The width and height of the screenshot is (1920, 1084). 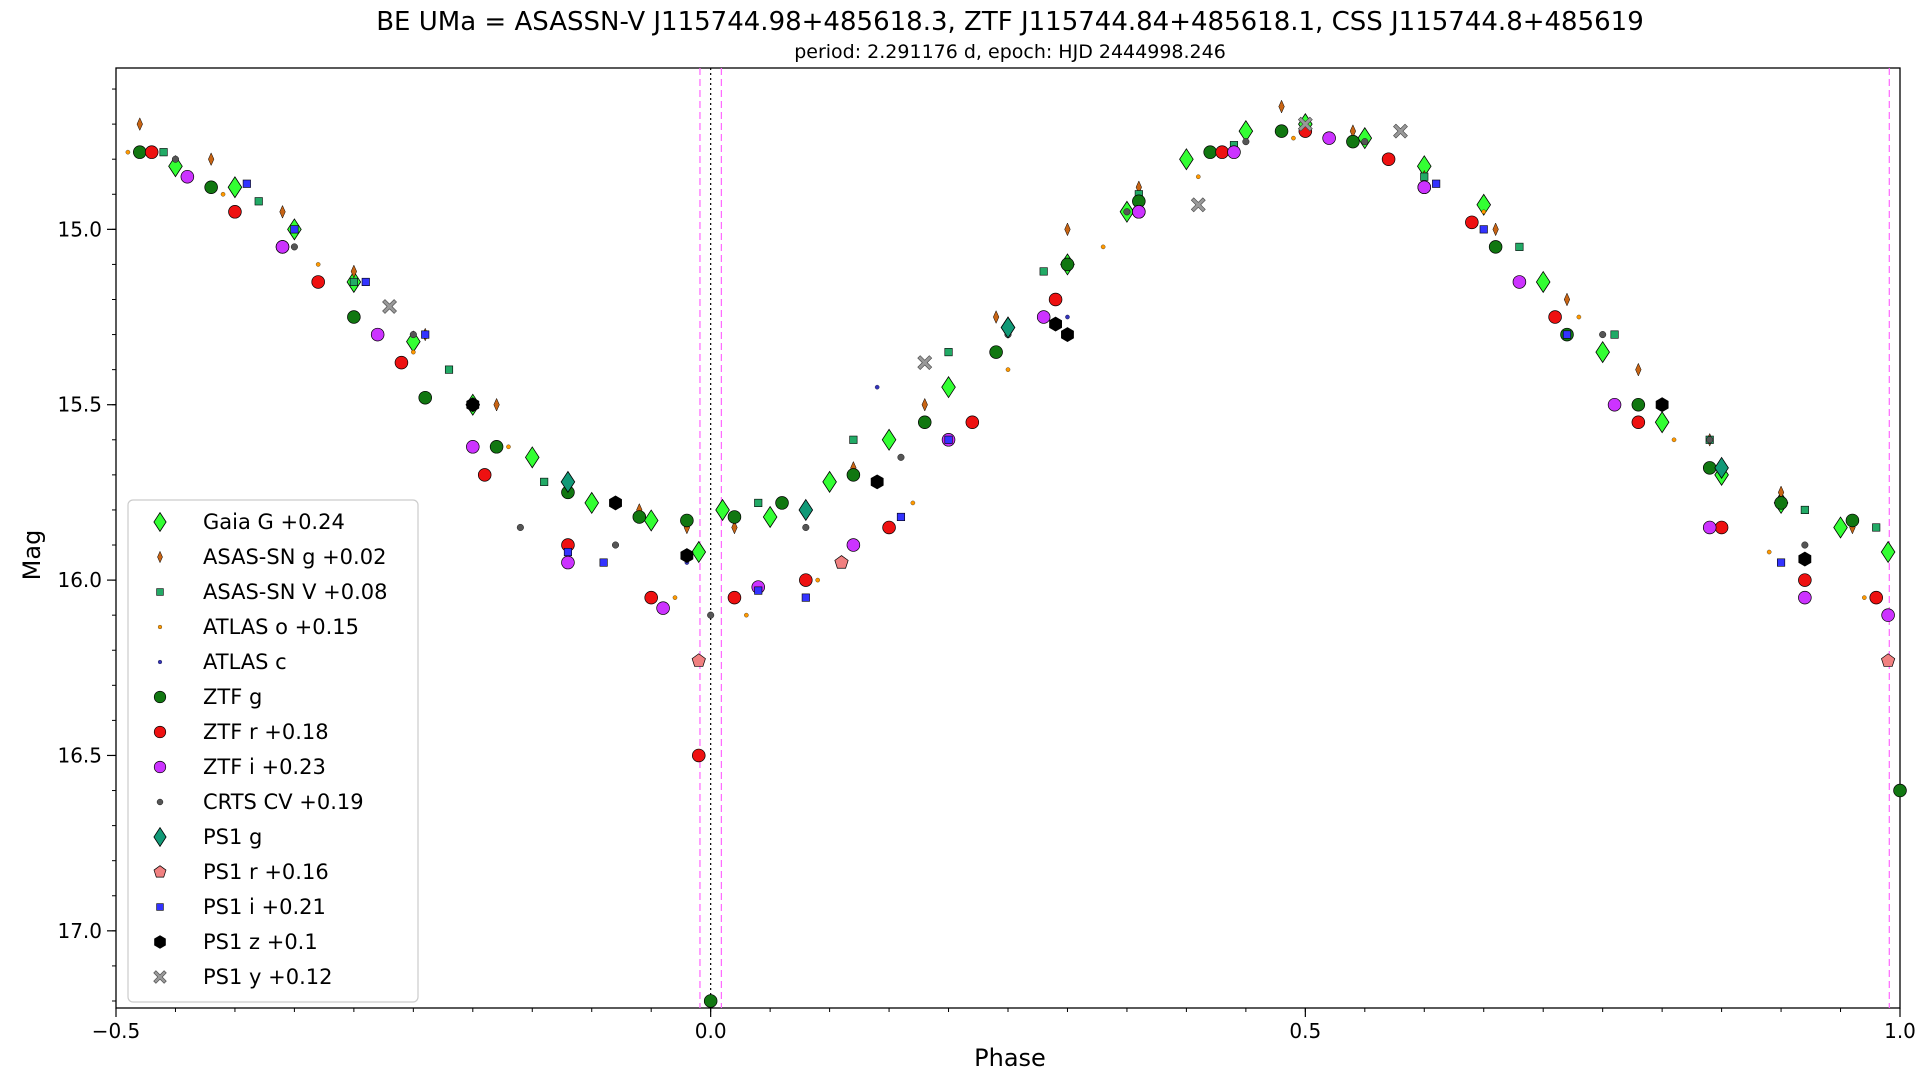 I want to click on legend-entry: ZTF r +0.18, so click(x=241, y=732).